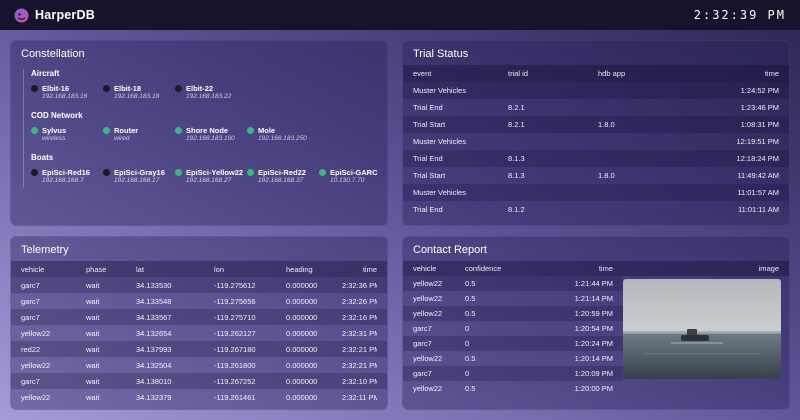 The width and height of the screenshot is (800, 420). I want to click on node-detail: 192.168.183.16, so click(65, 96).